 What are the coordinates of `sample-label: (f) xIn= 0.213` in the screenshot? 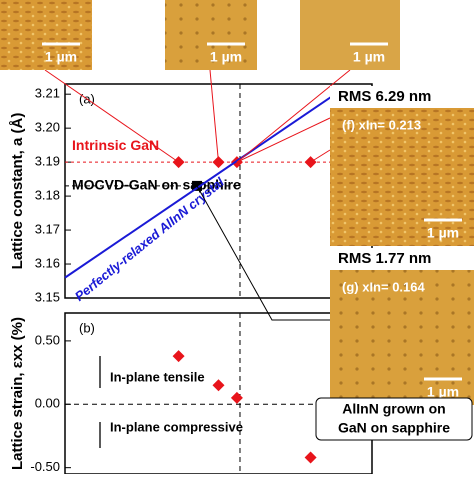 It's located at (381, 124).